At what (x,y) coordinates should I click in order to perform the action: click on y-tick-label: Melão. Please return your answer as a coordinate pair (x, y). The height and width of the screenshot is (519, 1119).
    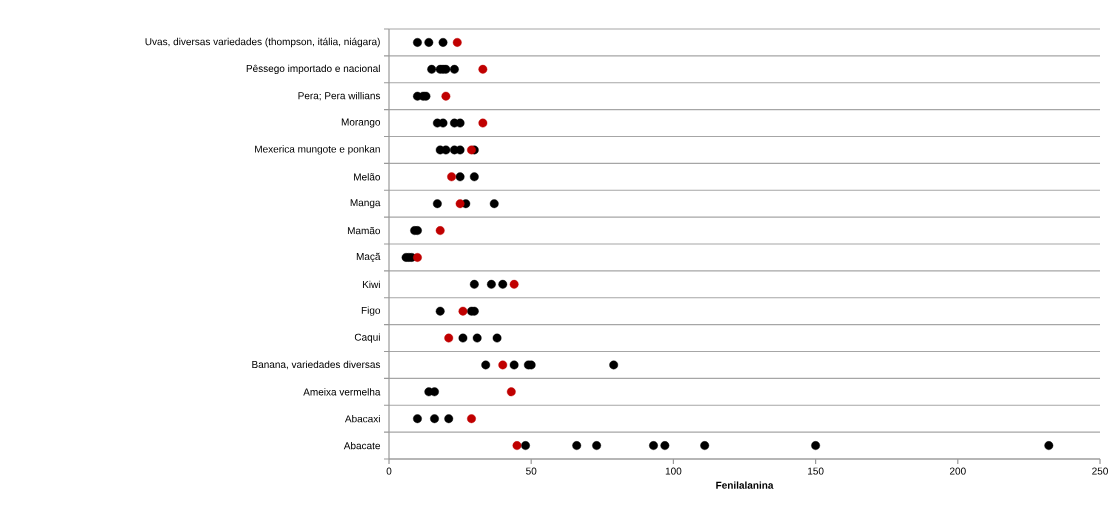
    Looking at the image, I should click on (367, 177).